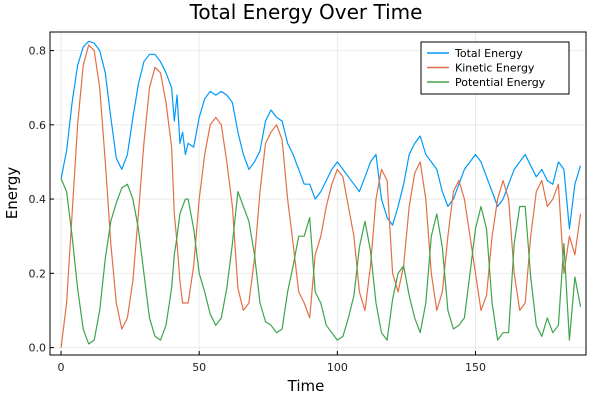  I want to click on chart-title: Total Energy Over Time, so click(306, 12).